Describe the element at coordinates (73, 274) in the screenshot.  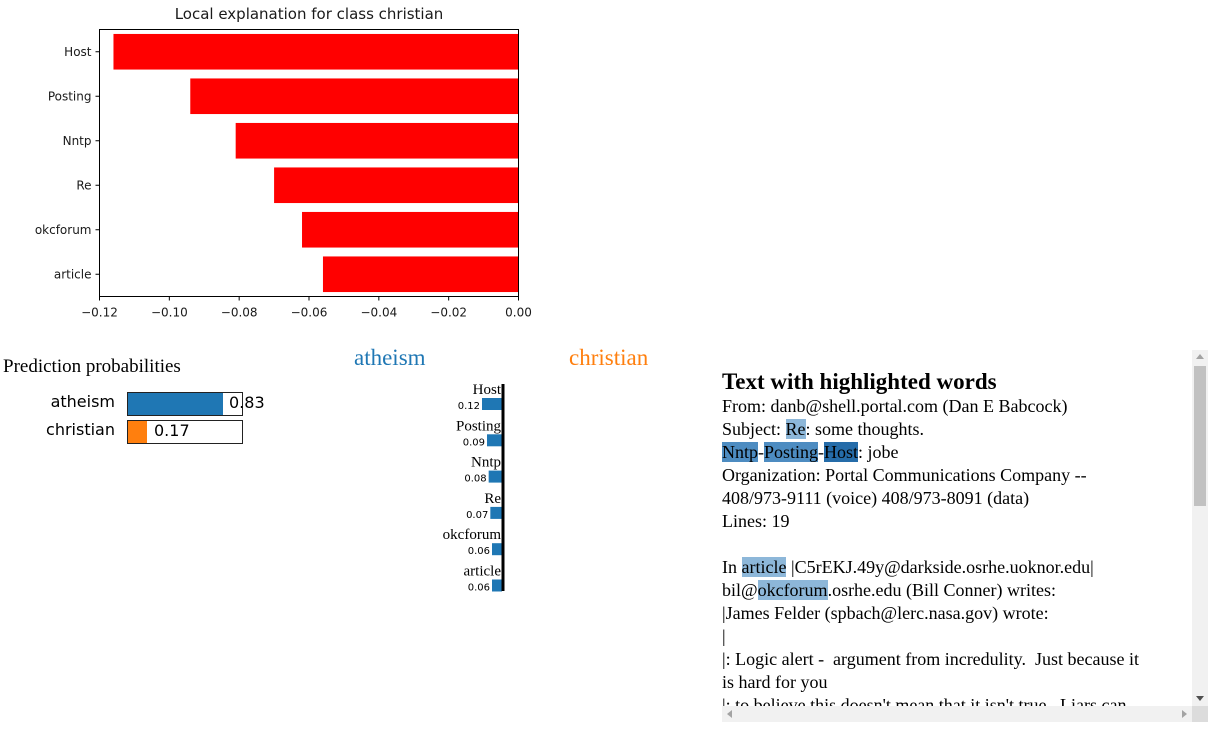
I see `ytick-label-article: article` at that location.